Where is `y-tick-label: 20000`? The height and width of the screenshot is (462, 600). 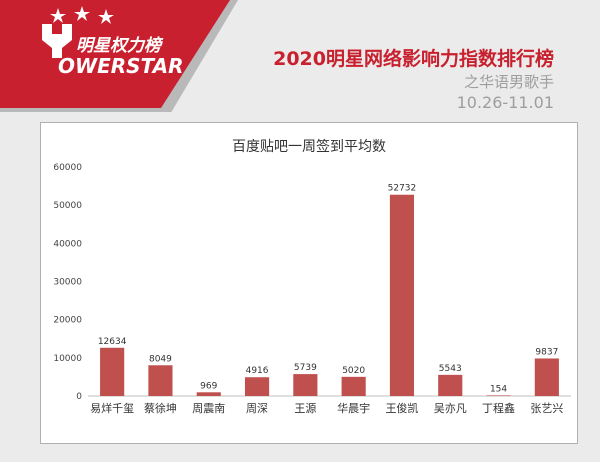 y-tick-label: 20000 is located at coordinates (67, 321).